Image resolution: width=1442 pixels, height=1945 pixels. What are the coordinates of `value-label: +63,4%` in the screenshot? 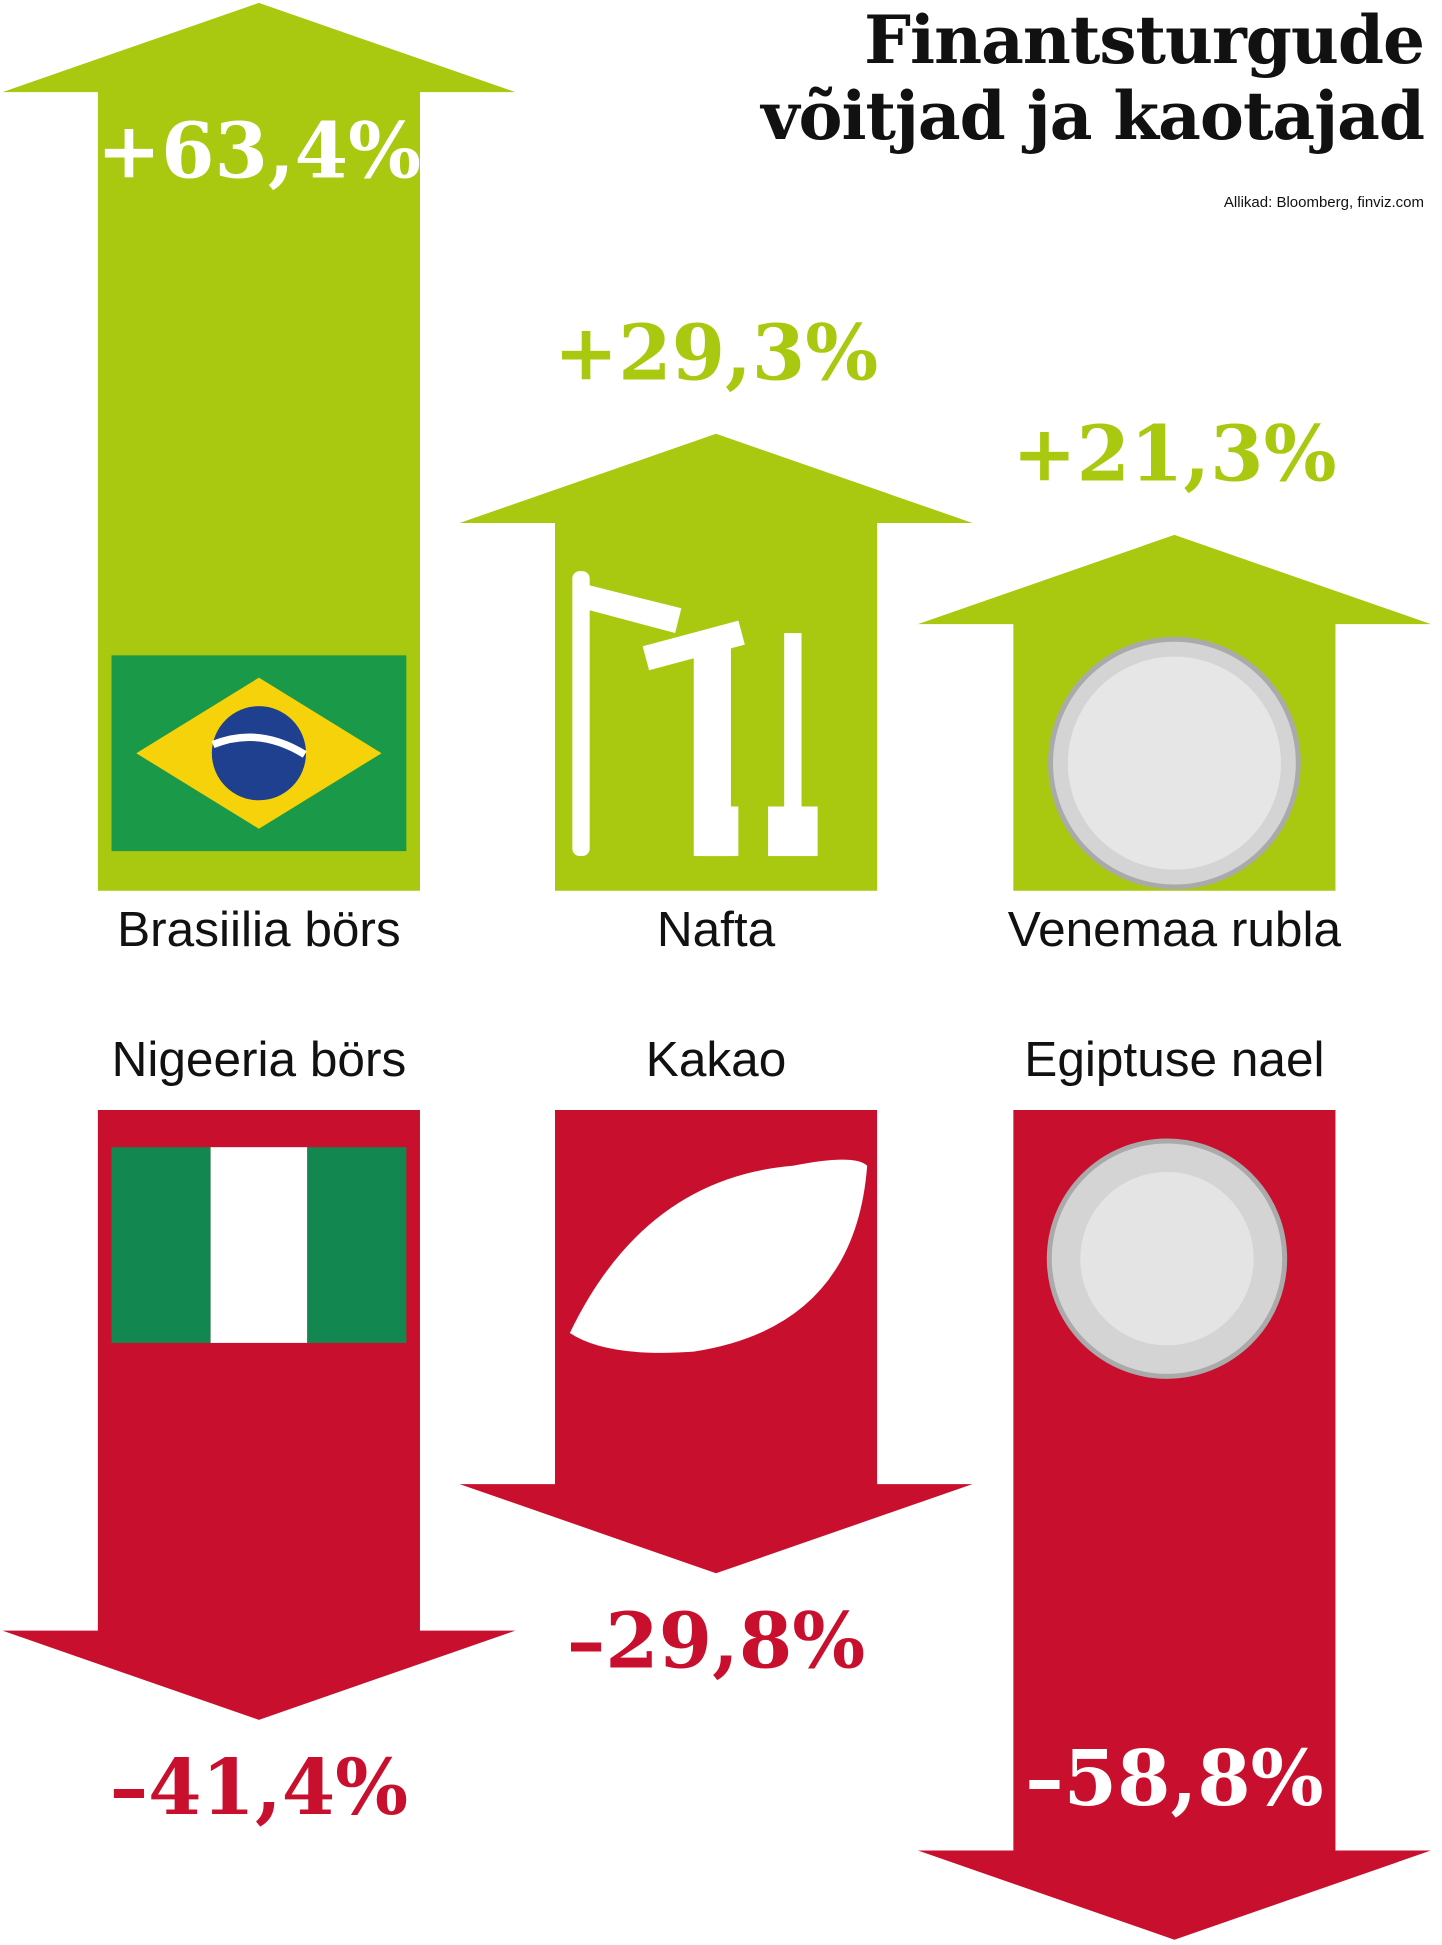 It's located at (259, 152).